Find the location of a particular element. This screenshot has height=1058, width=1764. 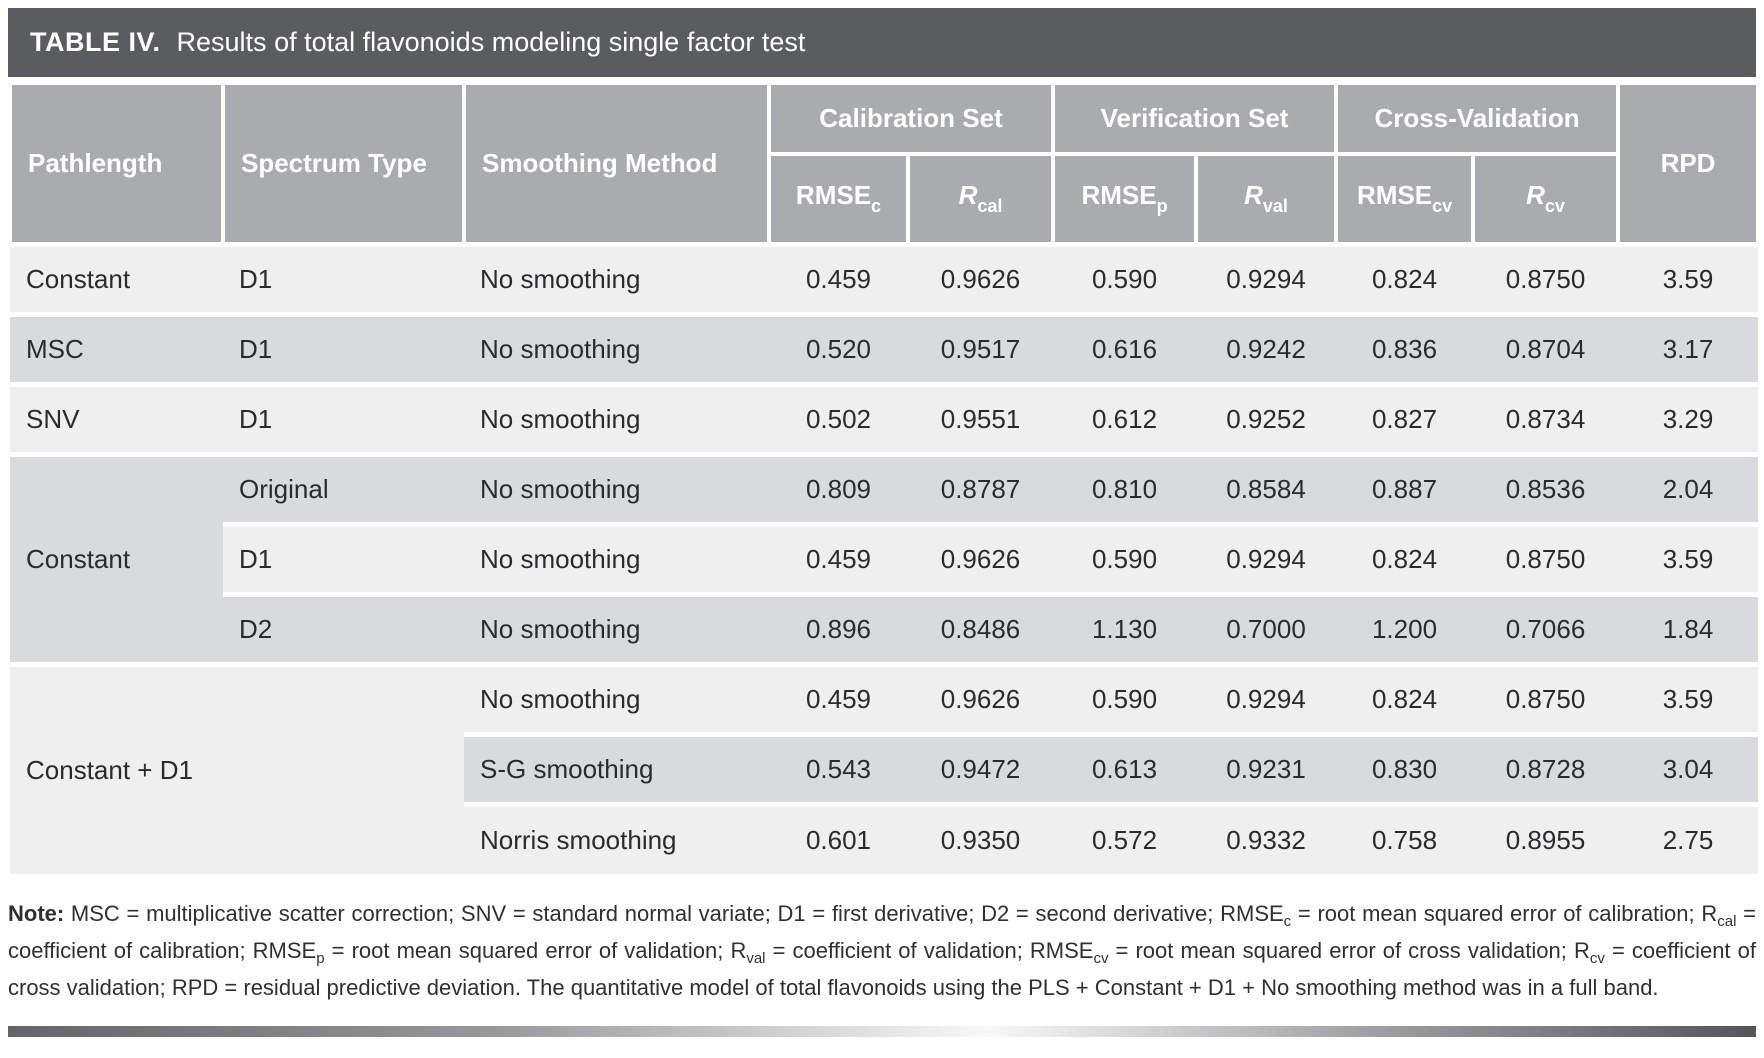

col-header-rmse-cv-sub: cv is located at coordinates (1442, 206).